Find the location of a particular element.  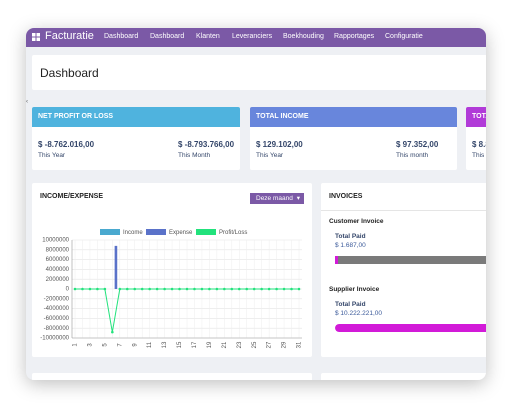

panel-title: INCOME/EXPENSE is located at coordinates (72, 196).